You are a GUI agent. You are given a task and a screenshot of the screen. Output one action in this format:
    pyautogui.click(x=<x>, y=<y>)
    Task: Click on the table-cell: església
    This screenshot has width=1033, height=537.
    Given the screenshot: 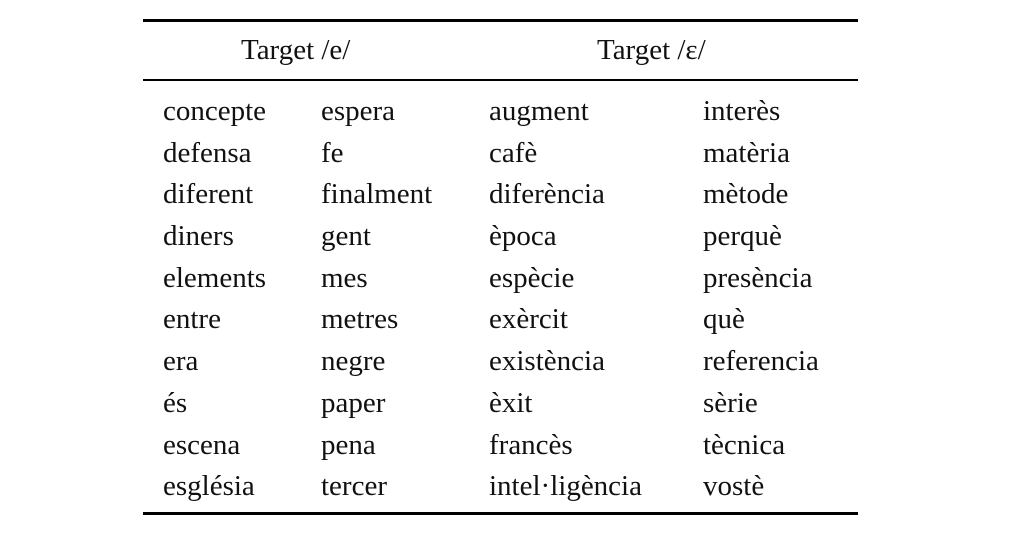 What is the action you would take?
    pyautogui.click(x=209, y=486)
    